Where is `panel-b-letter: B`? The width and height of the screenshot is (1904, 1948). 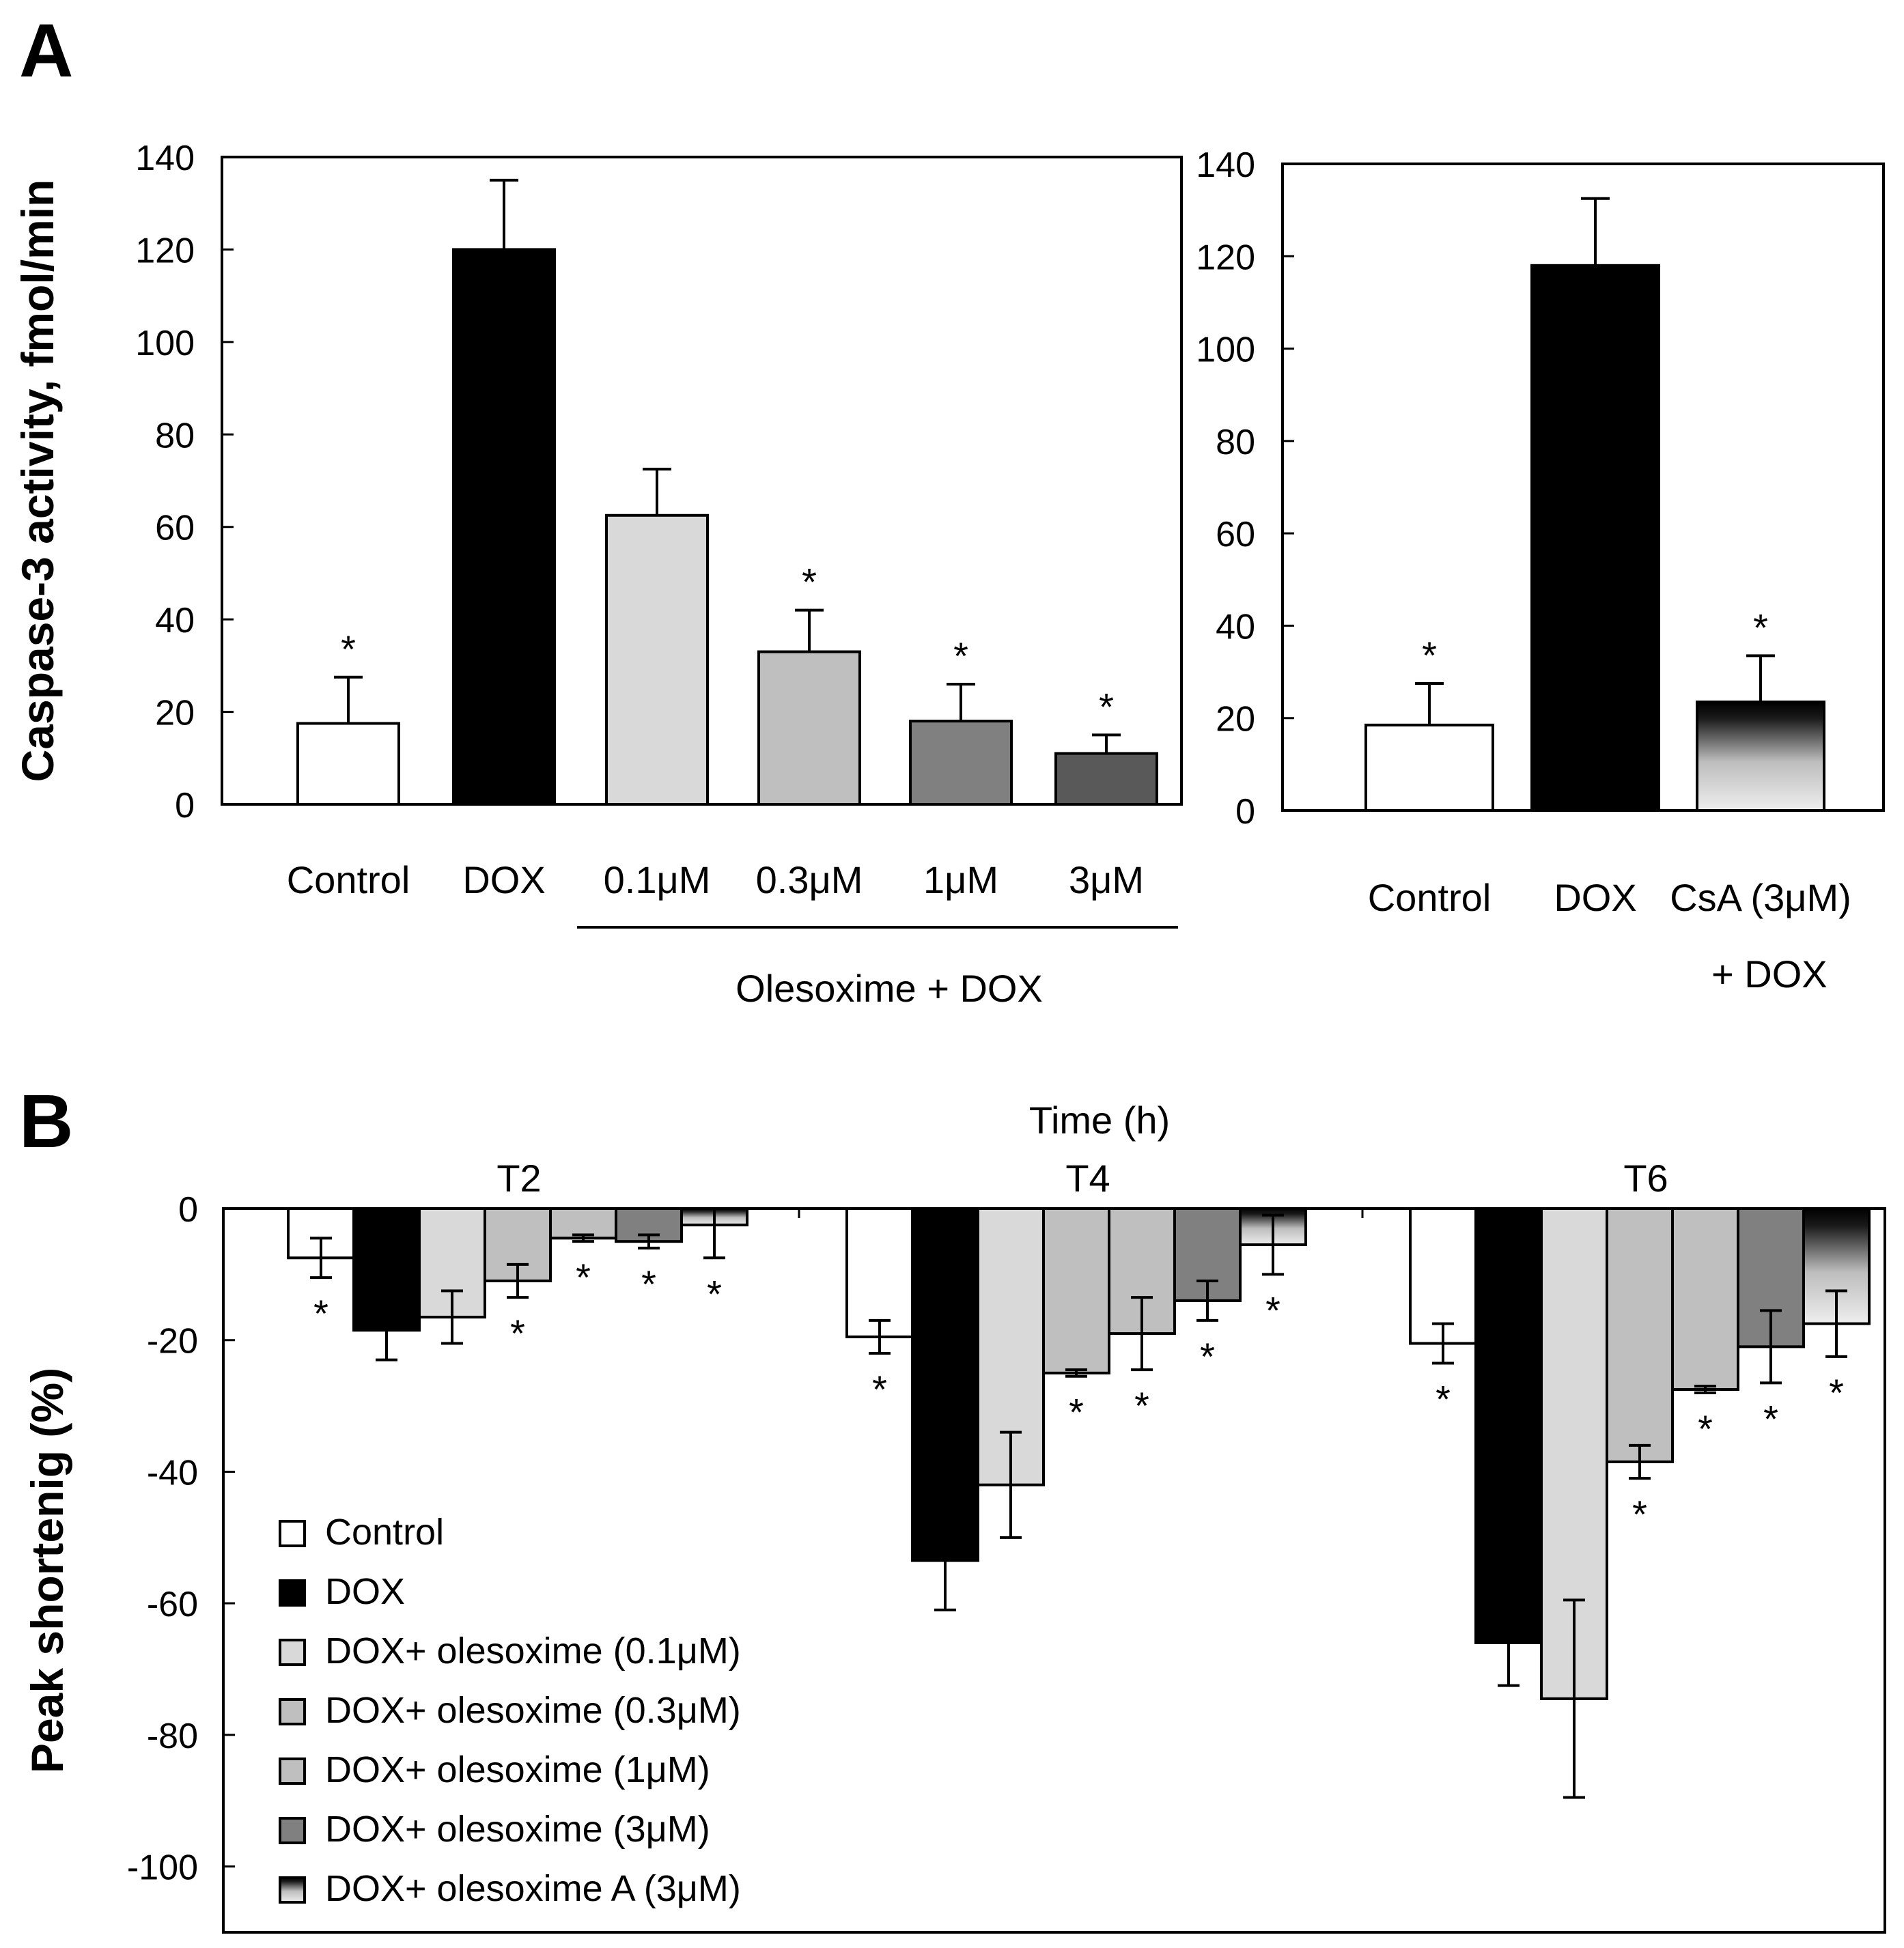 panel-b-letter: B is located at coordinates (46, 1121).